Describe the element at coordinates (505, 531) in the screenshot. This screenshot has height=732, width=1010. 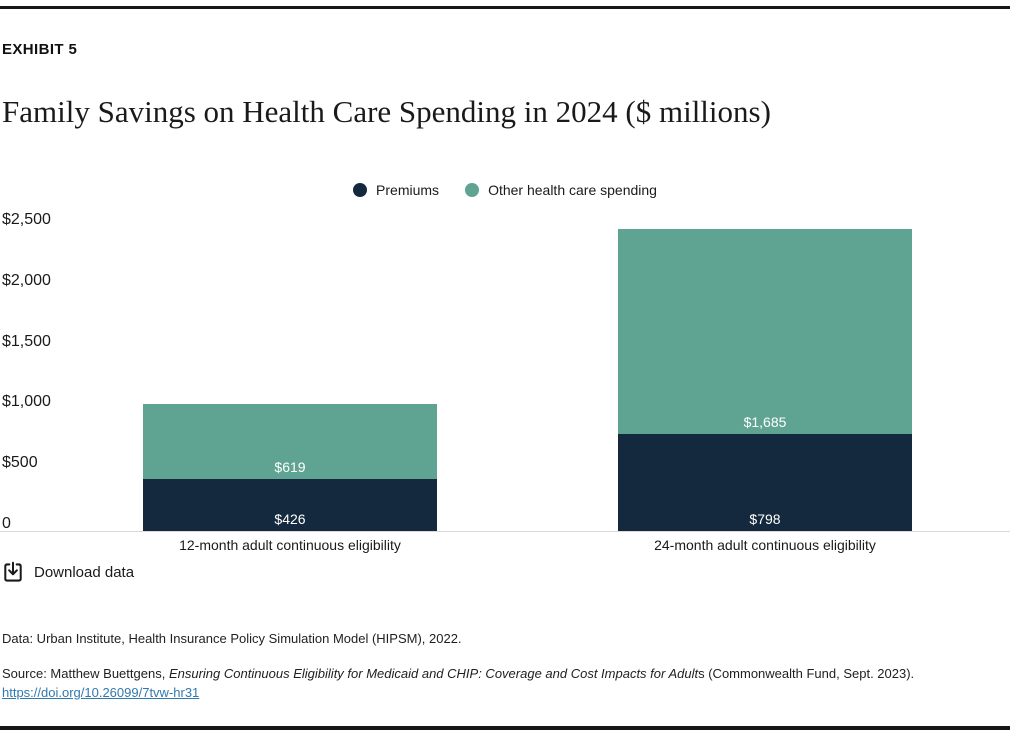
I see `x-axis-baseline` at that location.